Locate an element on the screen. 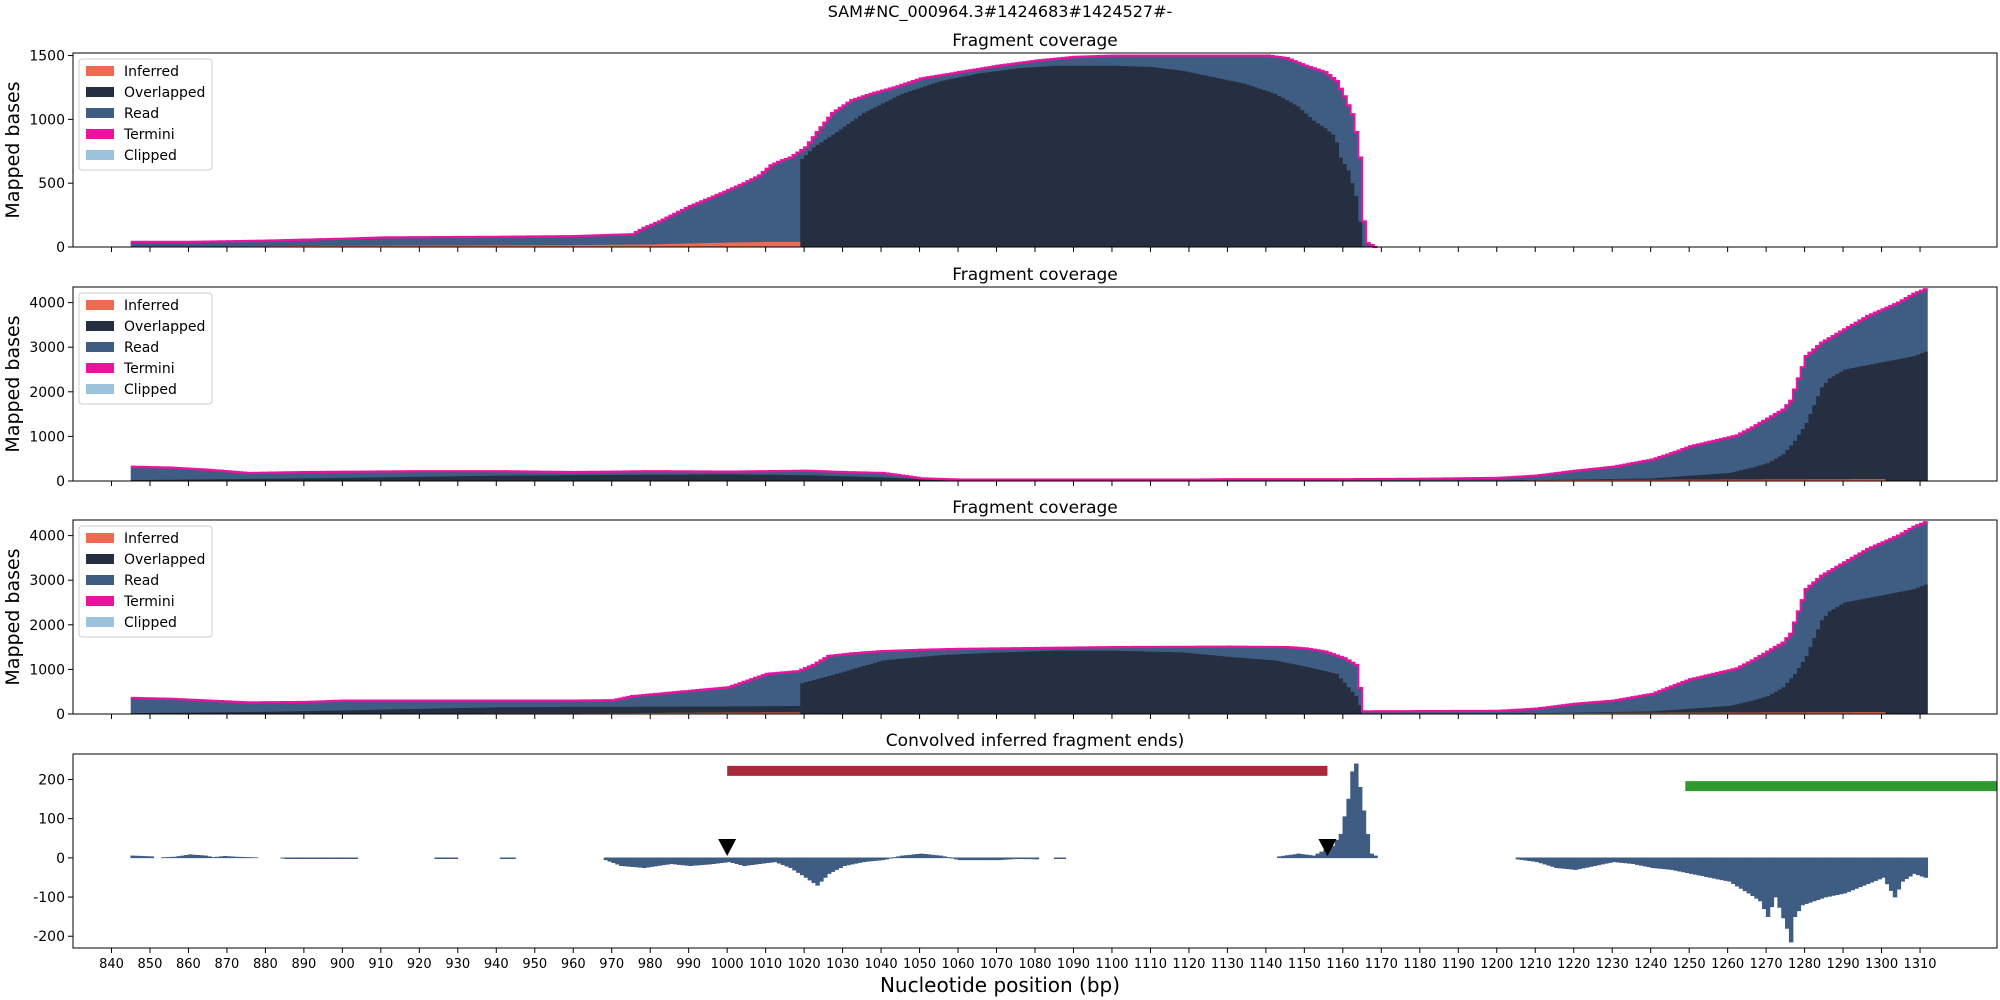 Image resolution: width=2000 pixels, height=1000 pixels. x-tick-label: 1110 is located at coordinates (1150, 964).